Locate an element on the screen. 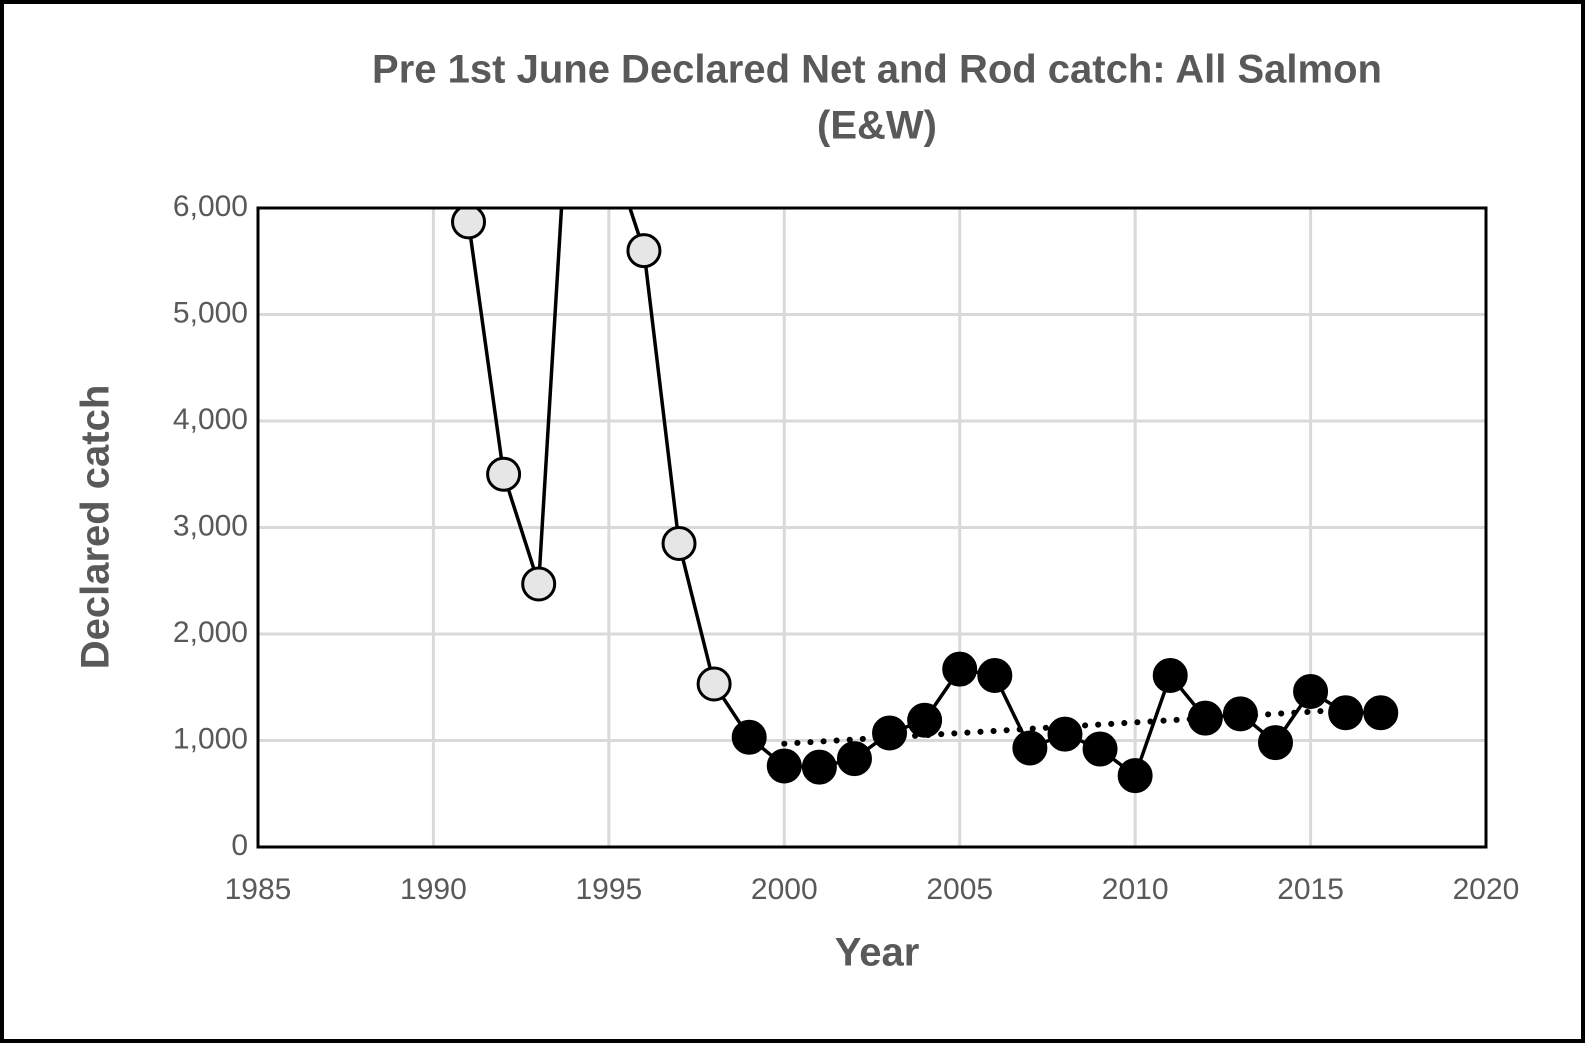  y-tick-label: 3,000 is located at coordinates (210, 525).